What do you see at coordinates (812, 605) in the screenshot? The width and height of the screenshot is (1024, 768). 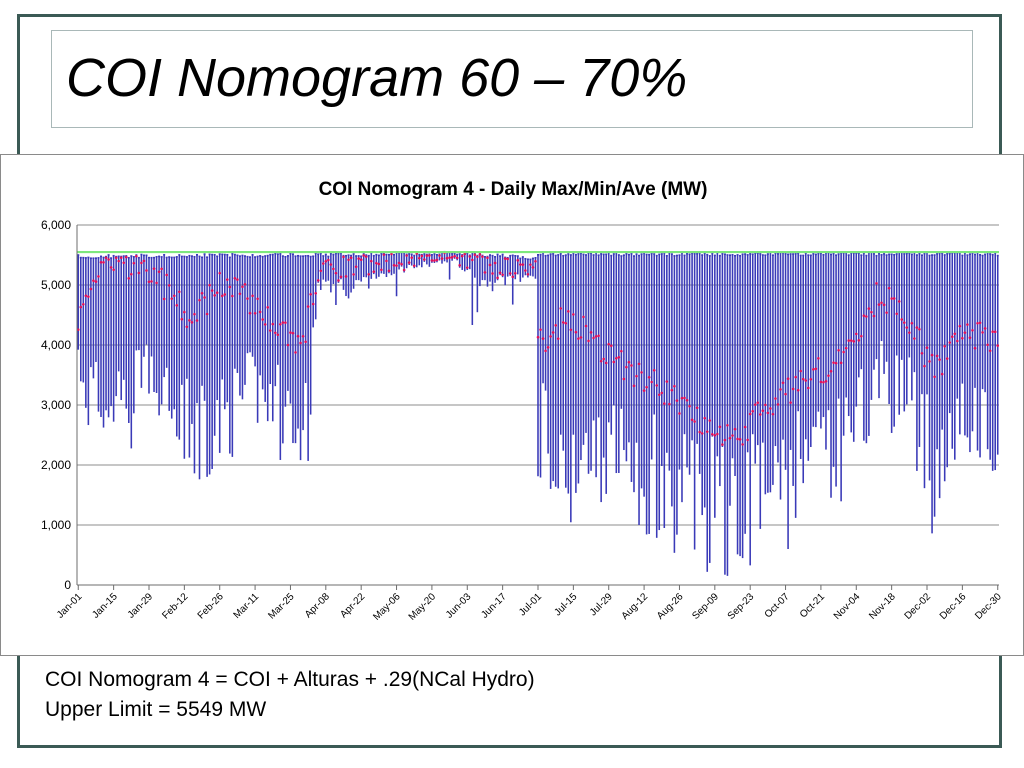 I see `x-tick-label: Oct-21` at bounding box center [812, 605].